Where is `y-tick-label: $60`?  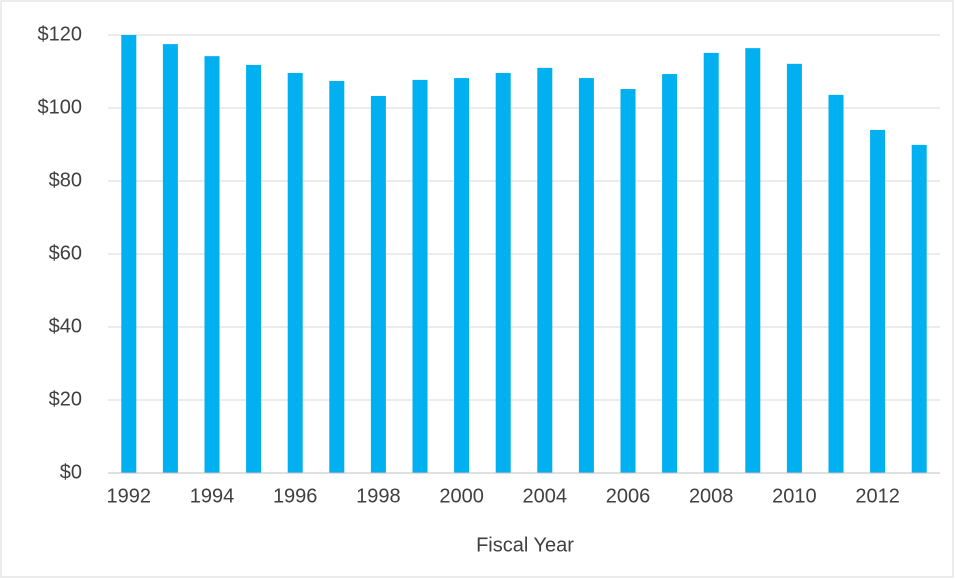
y-tick-label: $60 is located at coordinates (65, 253).